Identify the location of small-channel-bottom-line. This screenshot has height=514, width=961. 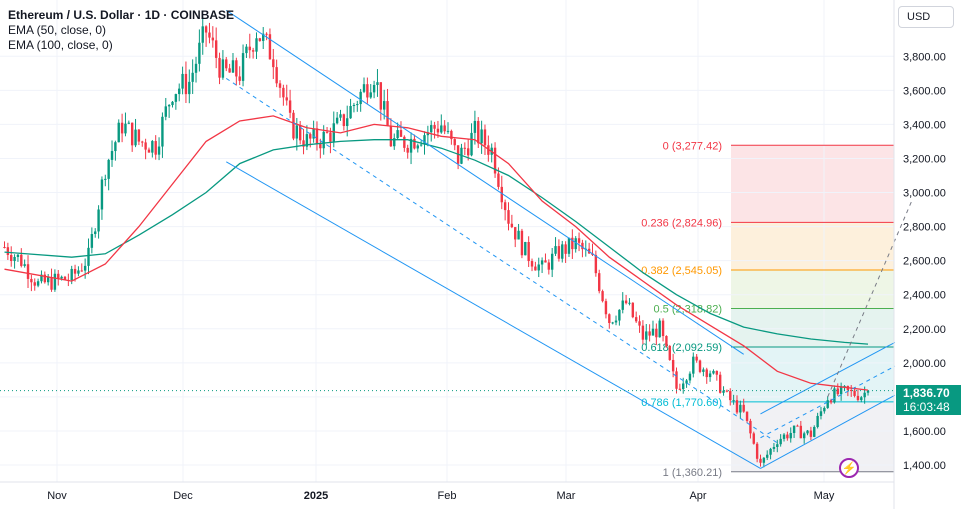
(828, 431).